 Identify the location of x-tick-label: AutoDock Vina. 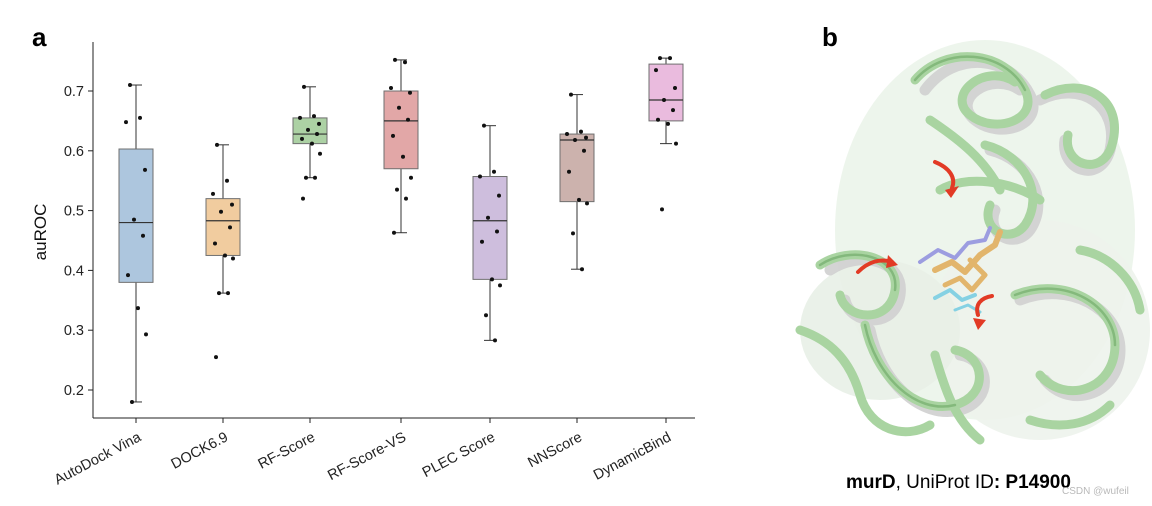
(98, 458).